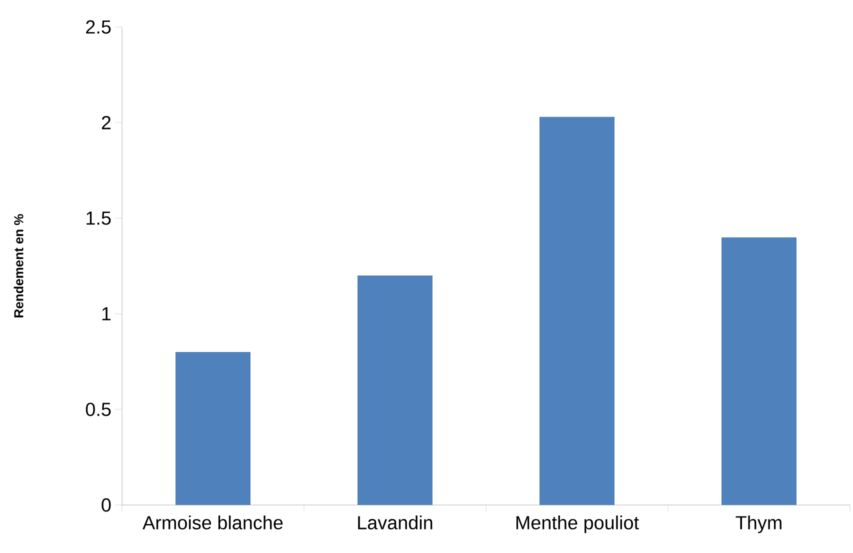 This screenshot has width=853, height=553. I want to click on y-tick-label: 2, so click(106, 123).